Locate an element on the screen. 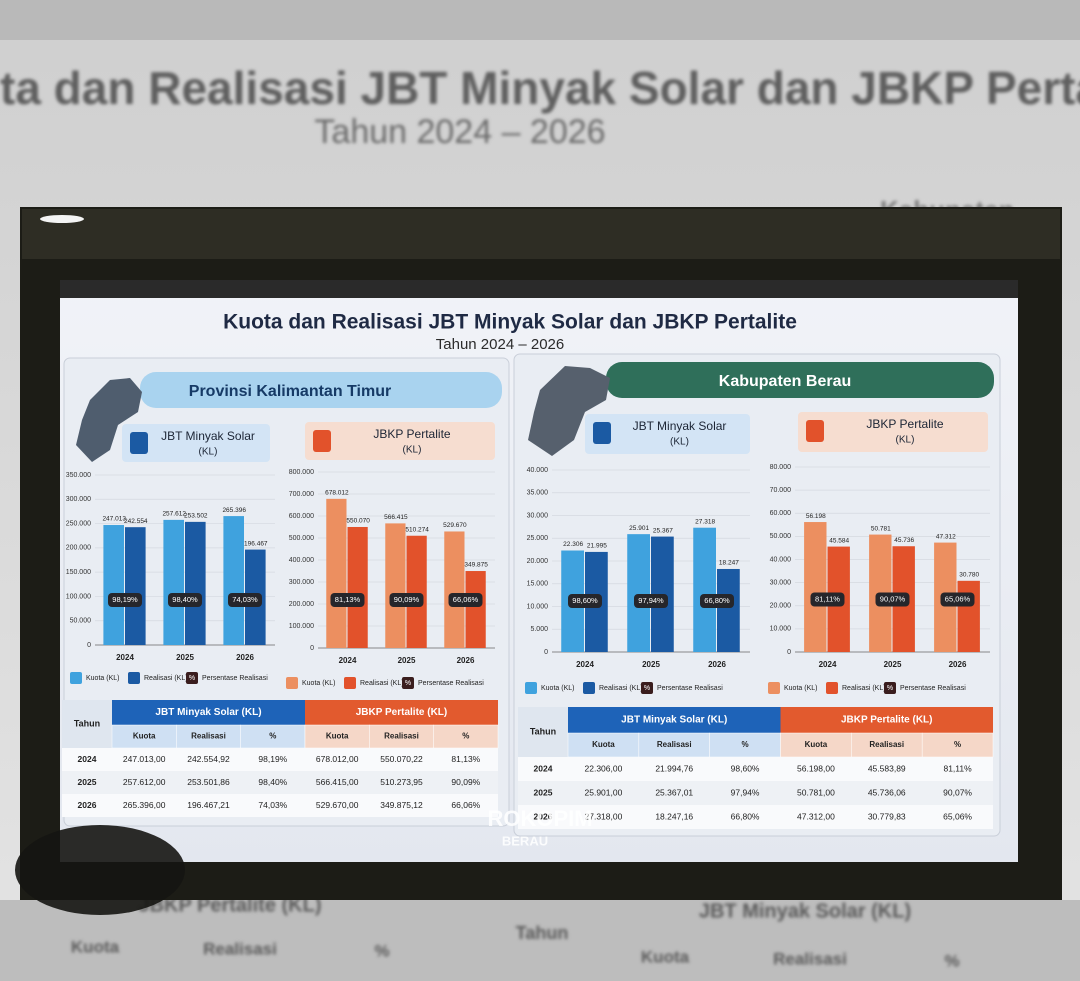 Image resolution: width=1080 pixels, height=981 pixels. chart-title: JBKP Pertalite is located at coordinates (904, 424).